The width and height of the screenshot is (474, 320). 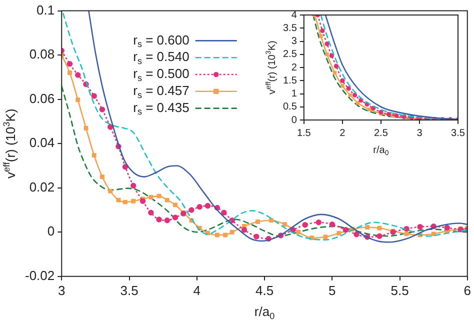 What do you see at coordinates (42, 186) in the screenshot?
I see `y-tick-label: 0.02` at bounding box center [42, 186].